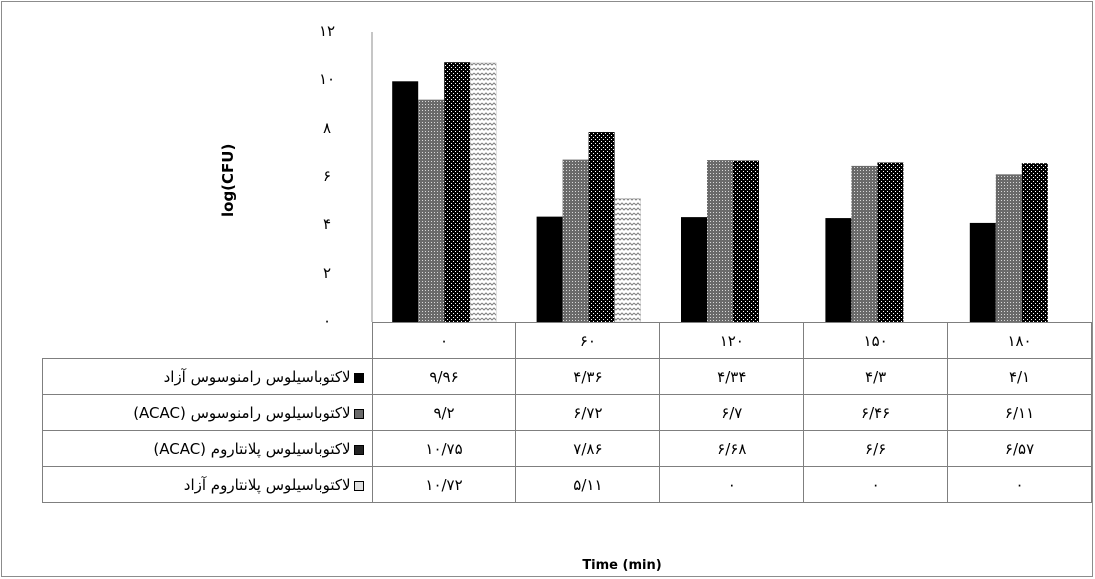 This screenshot has height=579, width=1095. I want to click on legend-entry: لاکتوباسیلوس رامنوسوس (ACAC), so click(207, 412).